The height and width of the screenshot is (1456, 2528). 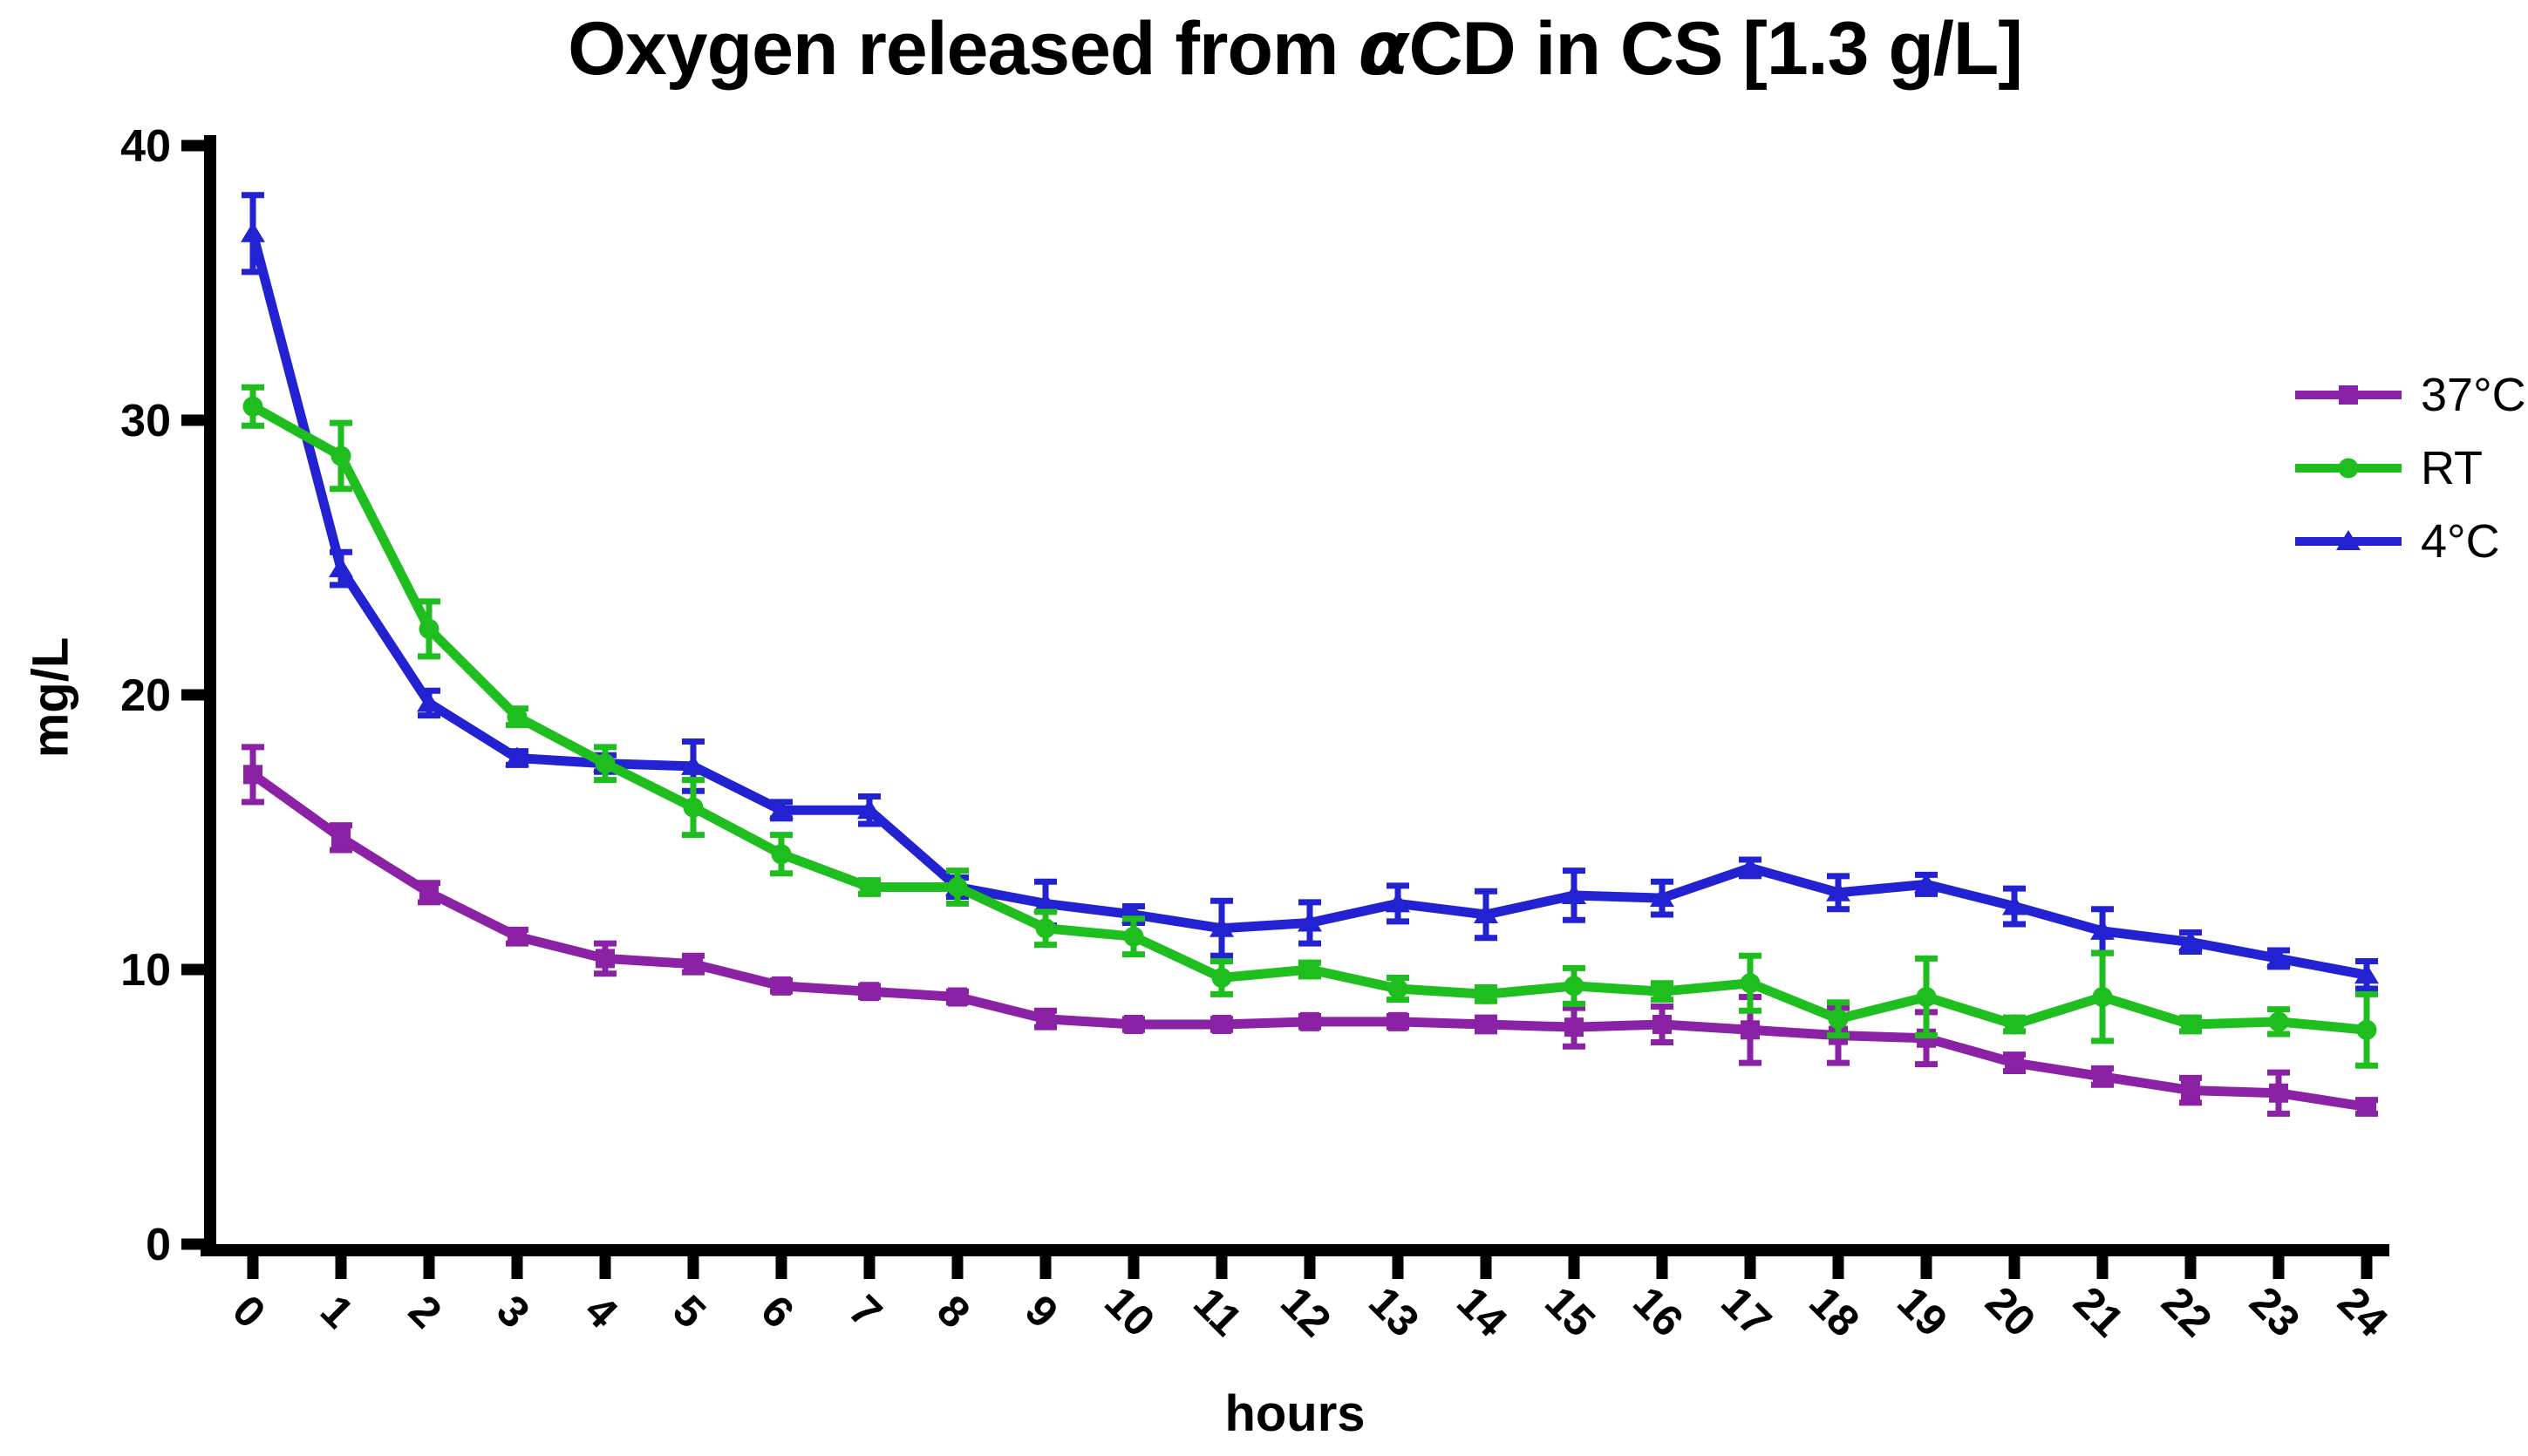 What do you see at coordinates (513, 1311) in the screenshot?
I see `x-tick-label: 3` at bounding box center [513, 1311].